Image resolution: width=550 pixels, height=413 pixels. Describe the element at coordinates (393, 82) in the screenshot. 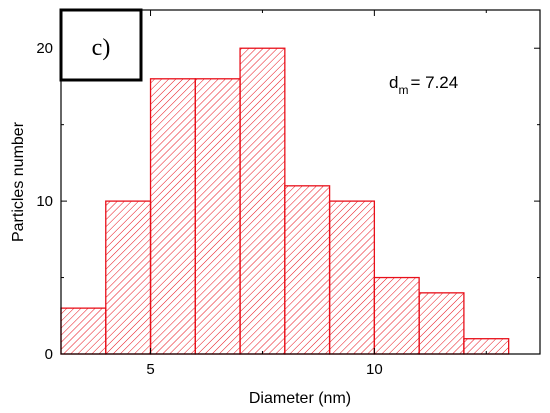

I see `annotation-symbol: d` at that location.